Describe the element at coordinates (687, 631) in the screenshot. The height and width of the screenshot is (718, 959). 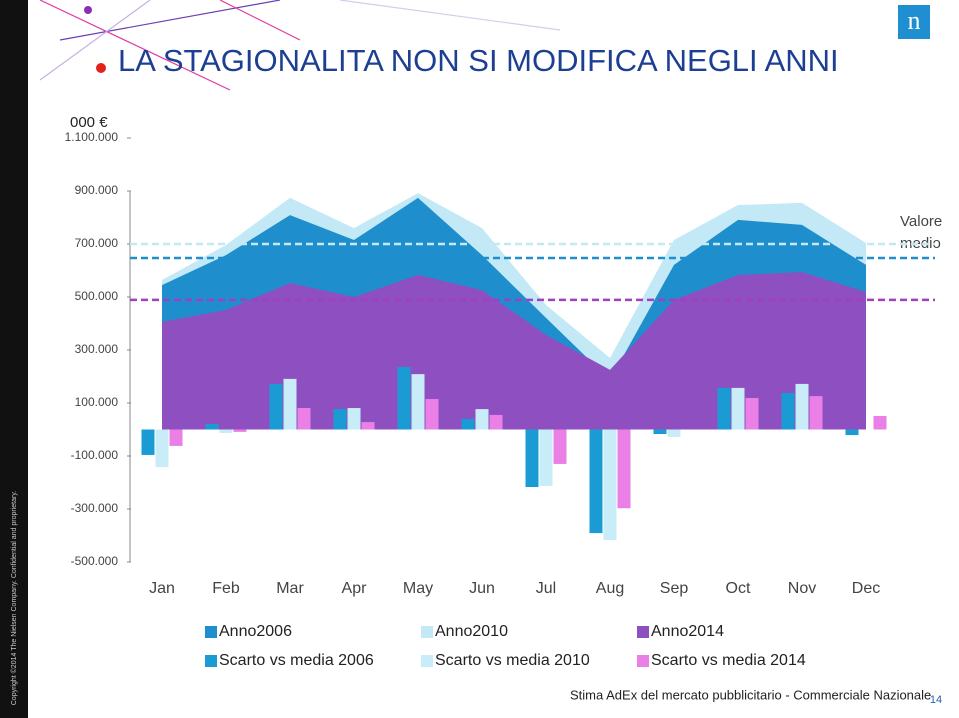
I see `legend-label: Anno2014` at that location.